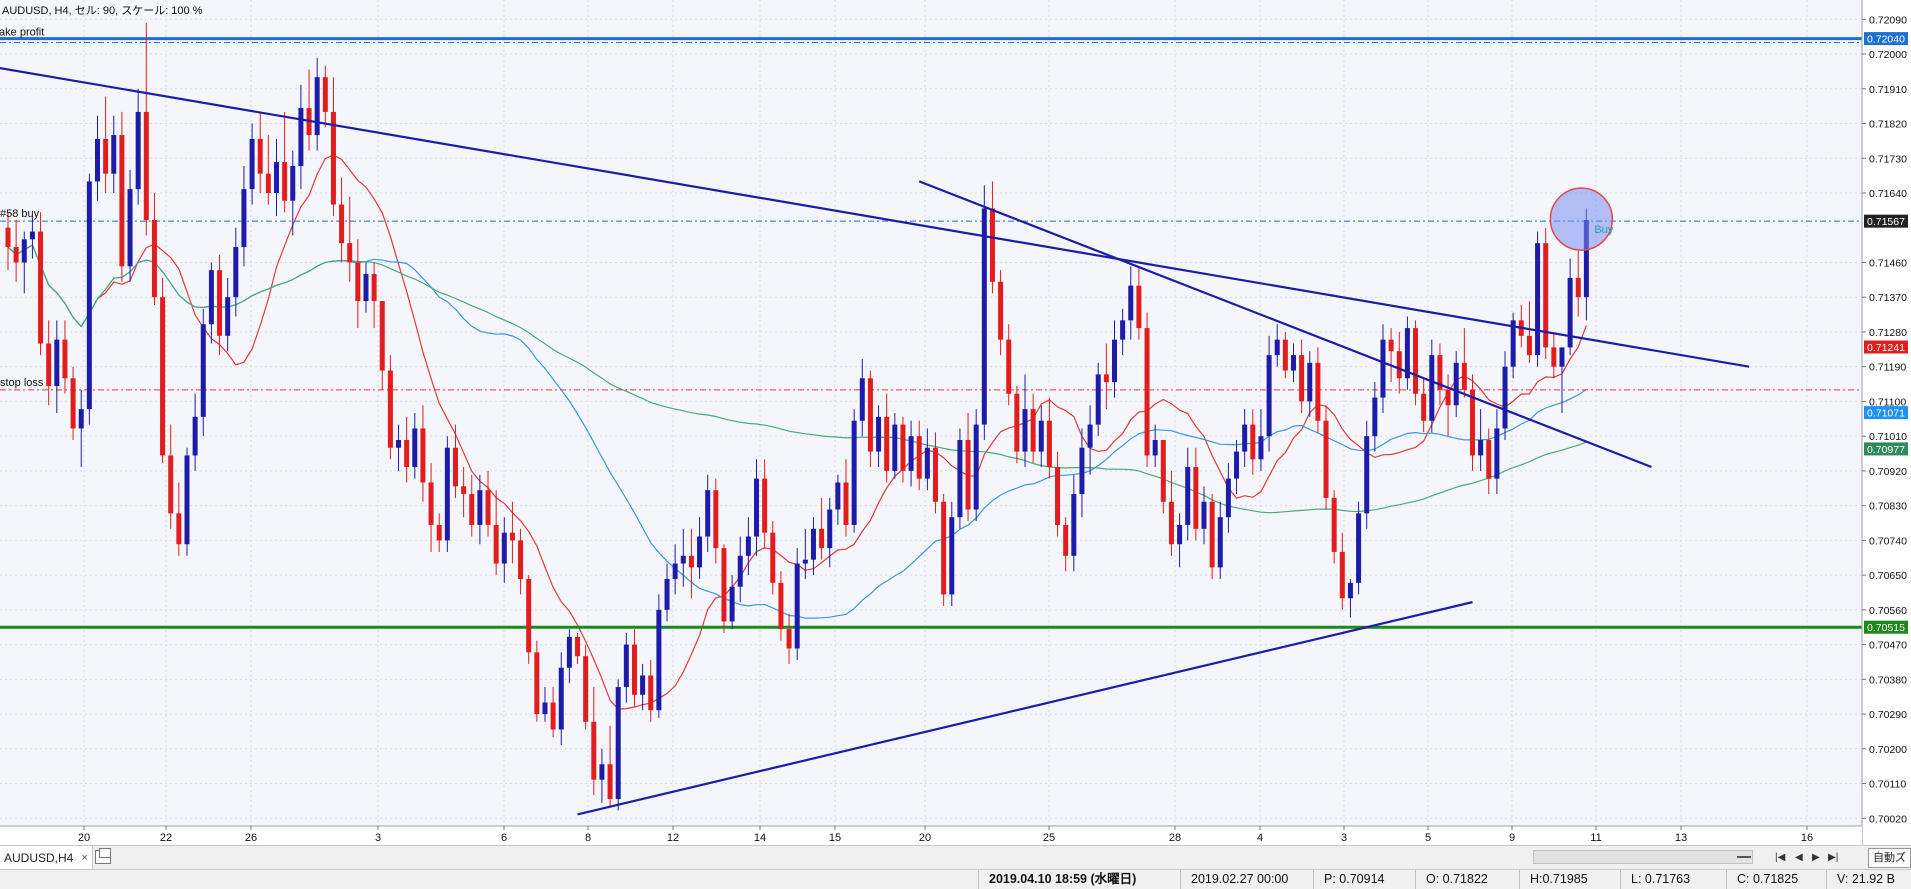  I want to click on svg-text: 0.71241, so click(1886, 348).